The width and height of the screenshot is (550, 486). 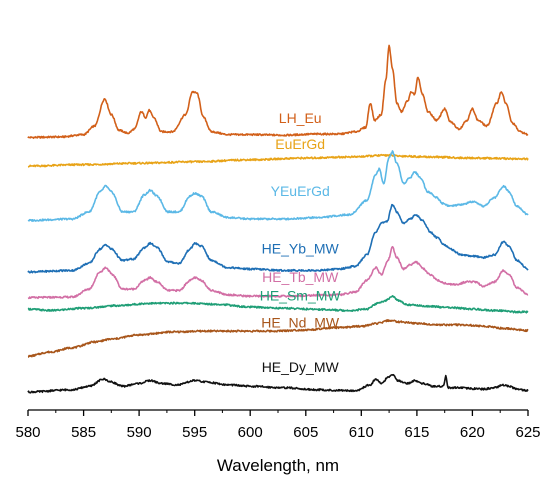 I want to click on x-tick-label-600: 600, so click(x=250, y=432).